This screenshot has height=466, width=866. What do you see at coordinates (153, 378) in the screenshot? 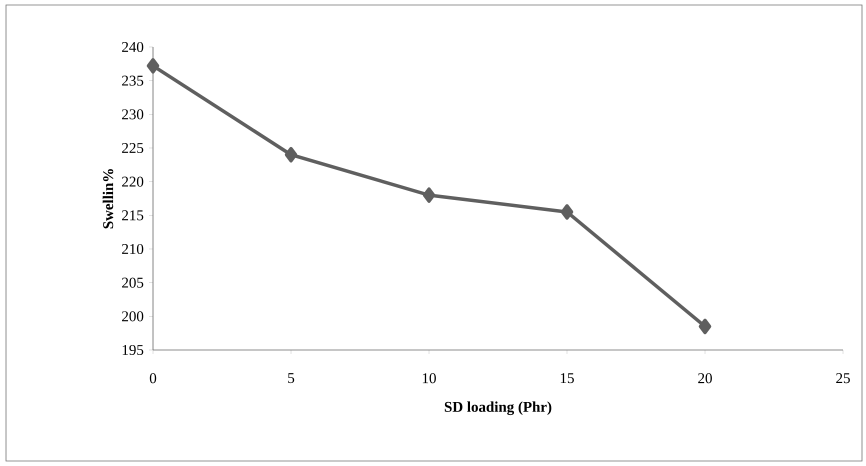
I see `x-tick-label: 0` at bounding box center [153, 378].